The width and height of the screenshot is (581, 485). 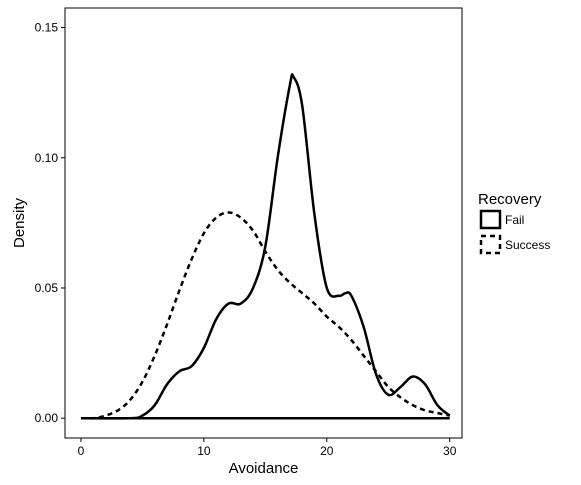 What do you see at coordinates (267, 448) in the screenshot?
I see `x-axis: 0 10 20 30` at bounding box center [267, 448].